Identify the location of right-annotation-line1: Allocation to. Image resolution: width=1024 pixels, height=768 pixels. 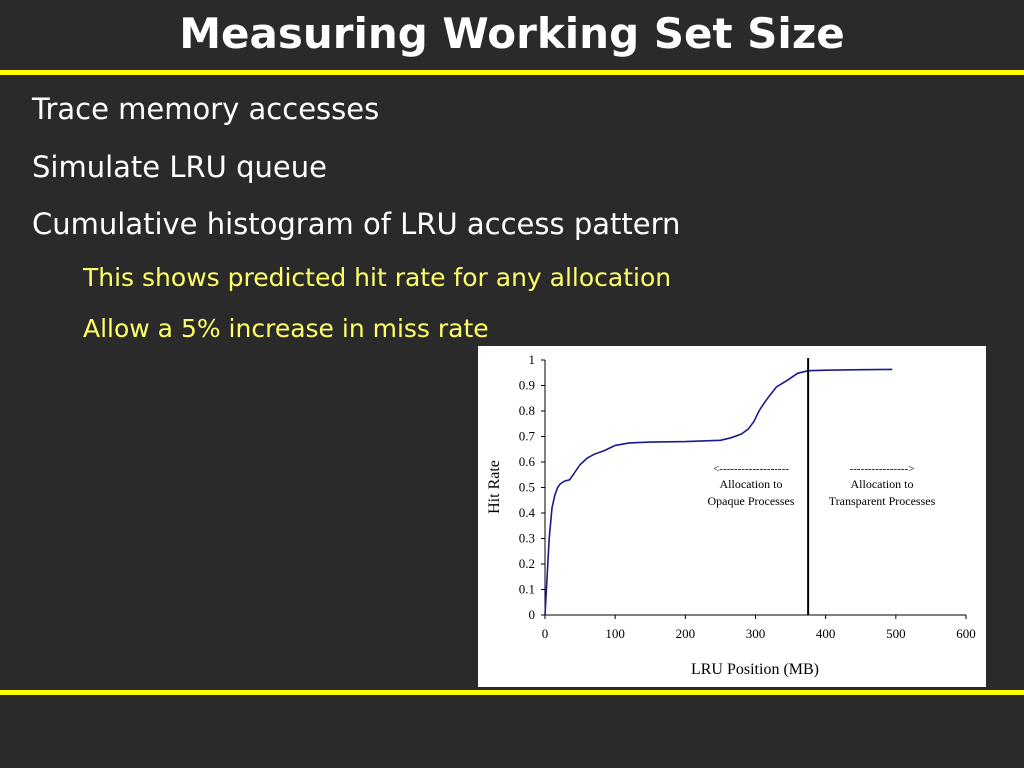
(882, 484).